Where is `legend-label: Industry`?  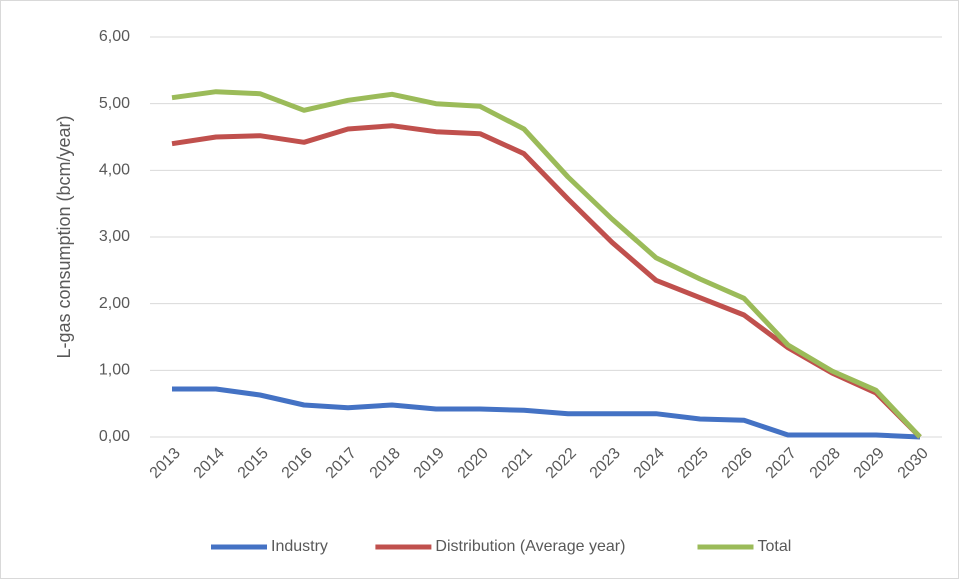
legend-label: Industry is located at coordinates (299, 546).